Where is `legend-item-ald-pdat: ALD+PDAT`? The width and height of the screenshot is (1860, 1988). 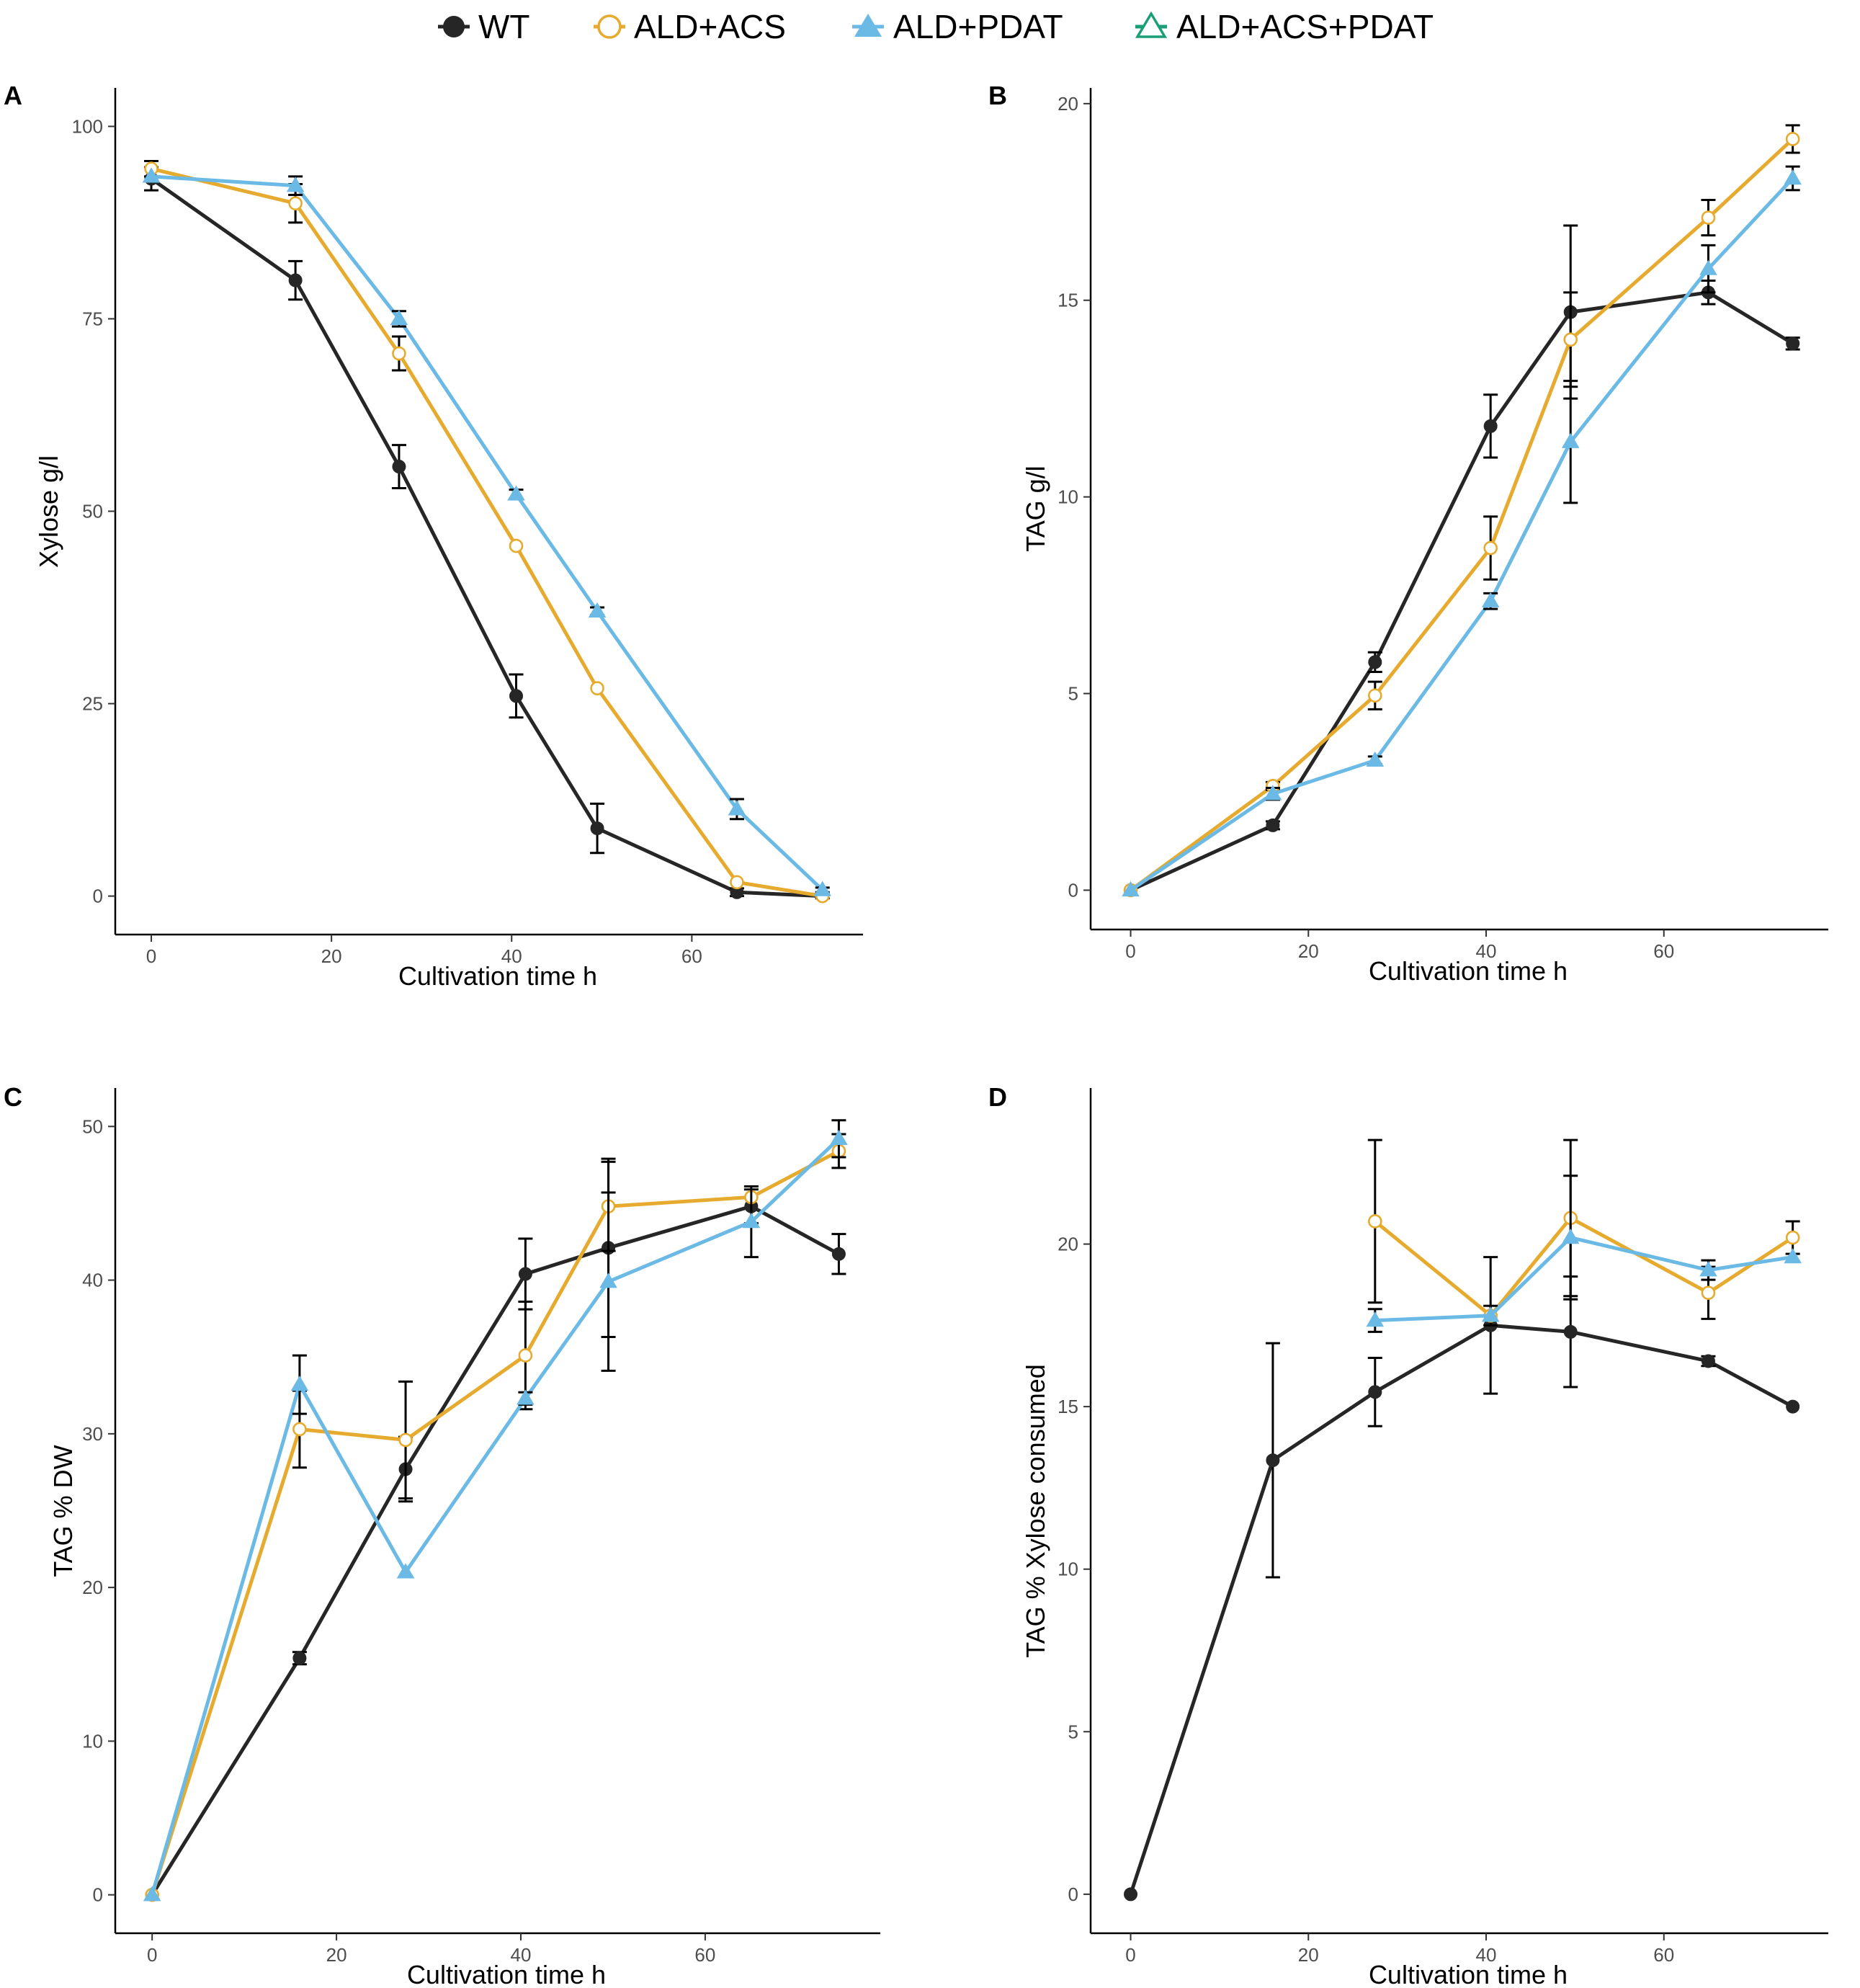
legend-item-ald-pdat: ALD+PDAT is located at coordinates (957, 26).